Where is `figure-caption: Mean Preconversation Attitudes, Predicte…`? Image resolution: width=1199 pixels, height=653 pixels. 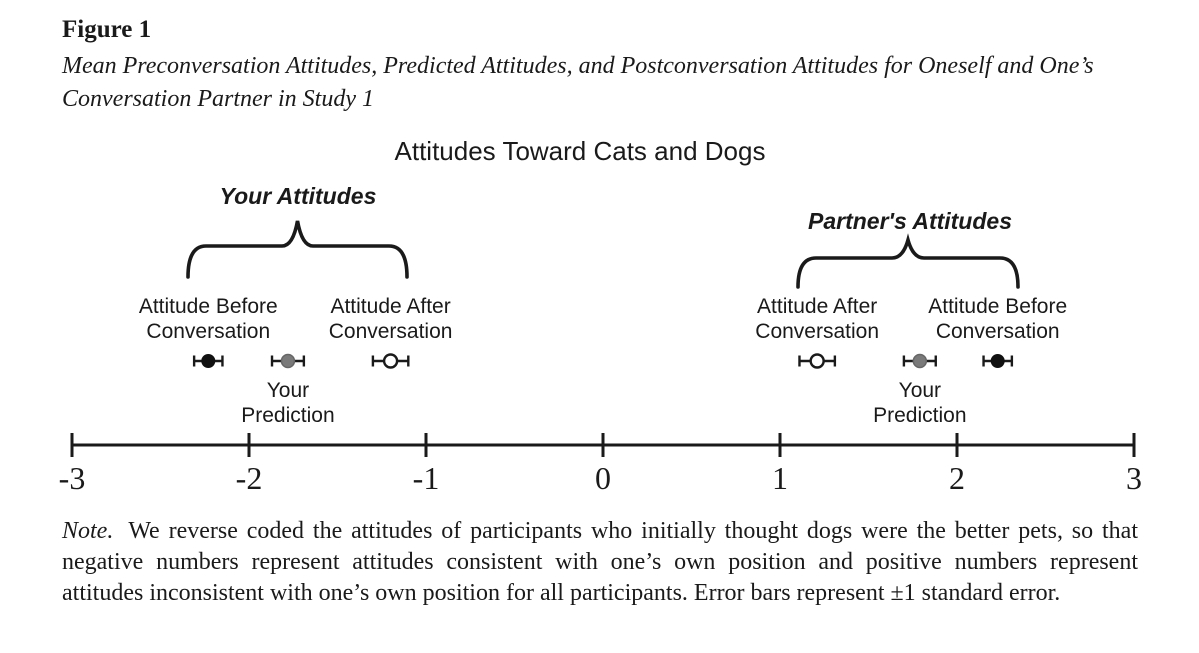
figure-caption: Mean Preconversation Attitudes, Predicte… is located at coordinates (578, 82).